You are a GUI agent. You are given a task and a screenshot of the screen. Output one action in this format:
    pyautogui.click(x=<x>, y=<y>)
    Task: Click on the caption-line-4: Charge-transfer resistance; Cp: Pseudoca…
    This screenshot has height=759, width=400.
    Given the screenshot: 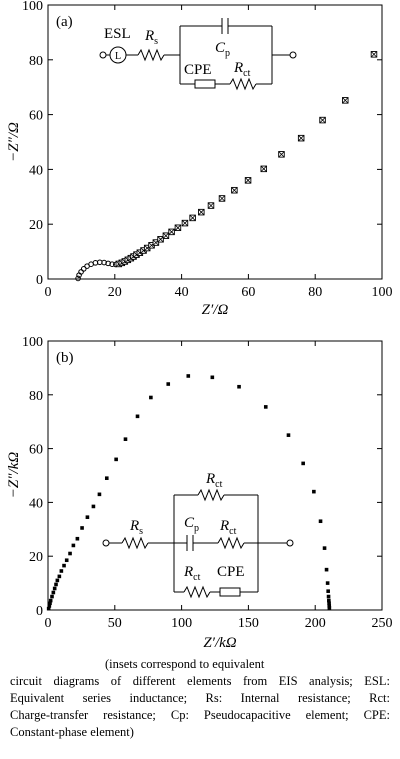 What is the action you would take?
    pyautogui.click(x=200, y=715)
    